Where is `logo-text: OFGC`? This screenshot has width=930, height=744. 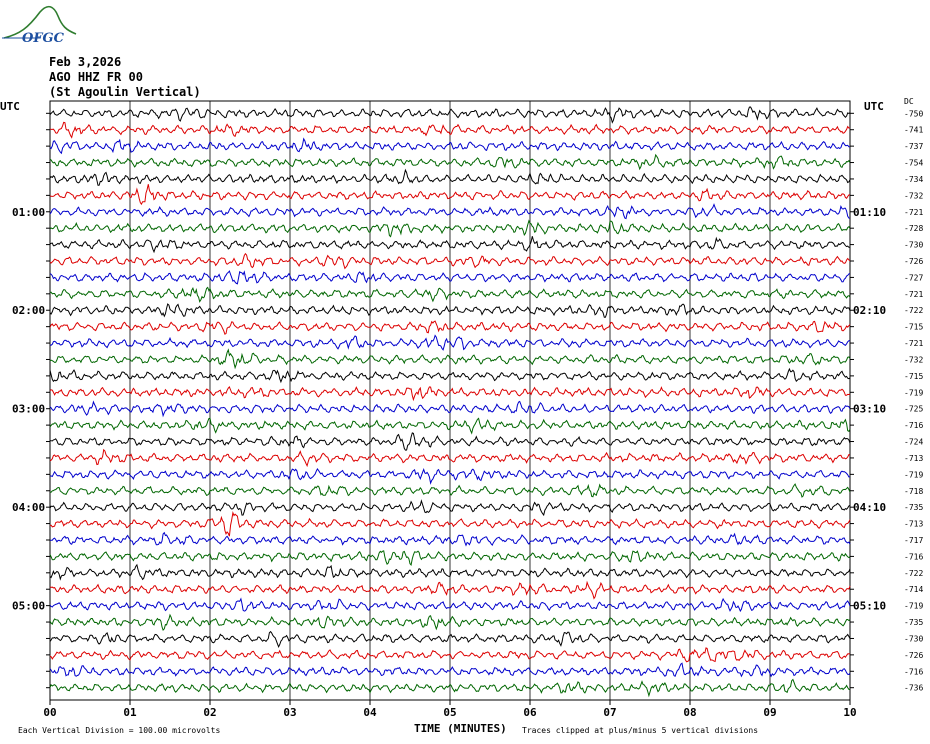
logo-text: OFGC is located at coordinates (43, 38).